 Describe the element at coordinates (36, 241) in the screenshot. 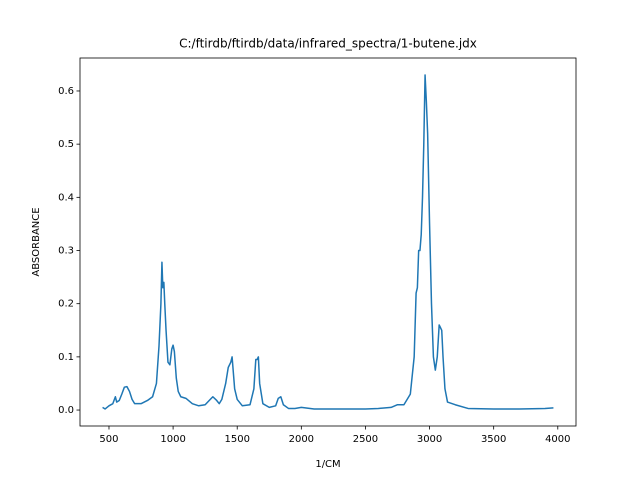

I see `y-axis-label: ABSORBANCE` at that location.